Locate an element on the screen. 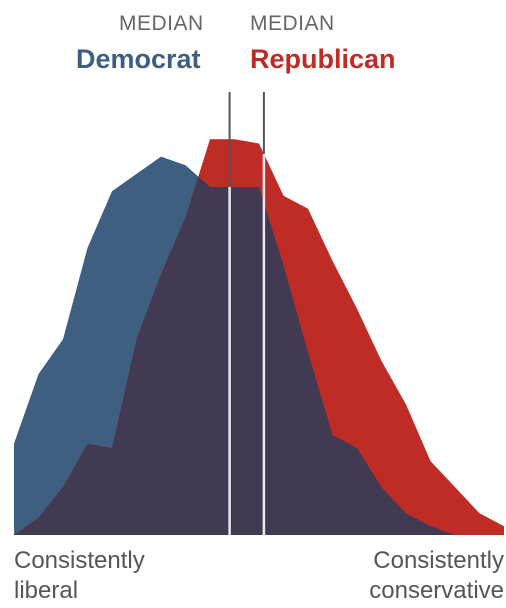 The height and width of the screenshot is (608, 506). axis-right-line1: Consistently is located at coordinates (438, 560).